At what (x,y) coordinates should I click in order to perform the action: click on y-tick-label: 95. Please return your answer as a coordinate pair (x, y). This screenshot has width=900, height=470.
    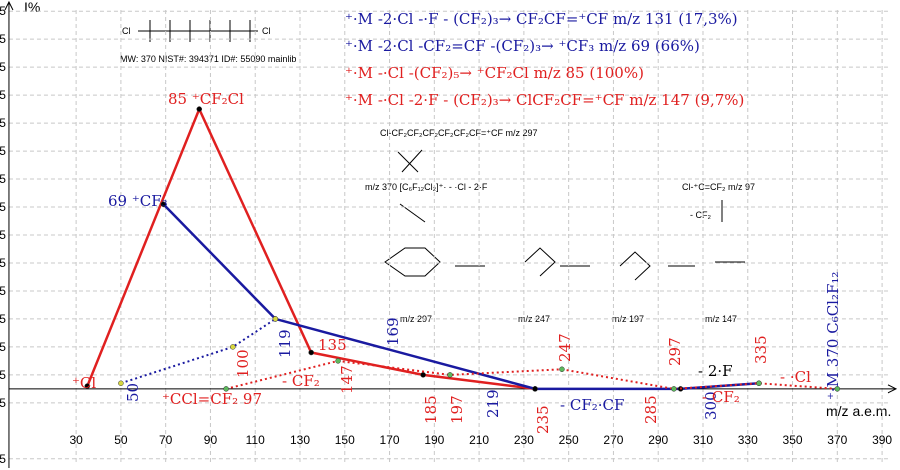
    Looking at the image, I should click on (3, 123).